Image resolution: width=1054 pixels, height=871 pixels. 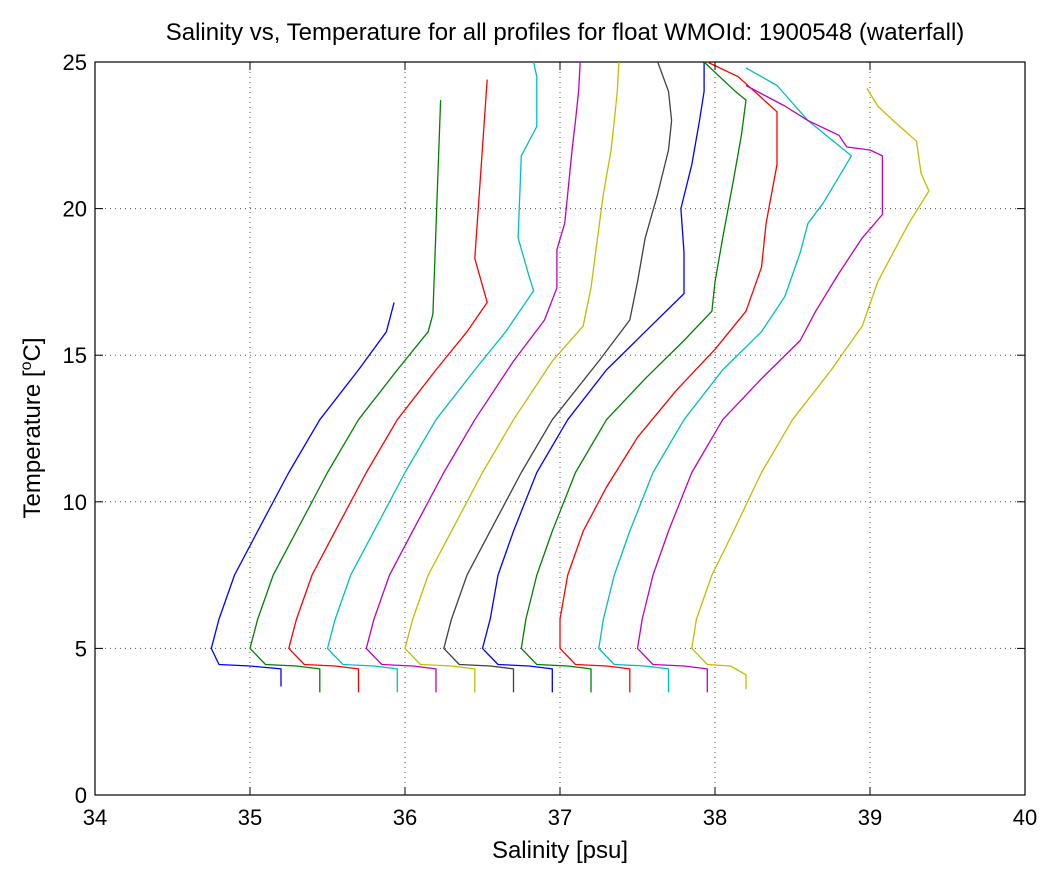 What do you see at coordinates (1025, 817) in the screenshot?
I see `x-tick-label: 40` at bounding box center [1025, 817].